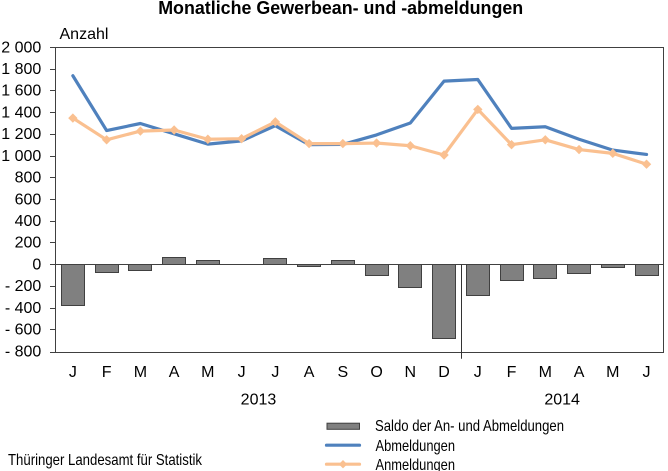 The image size is (668, 471). What do you see at coordinates (21, 91) in the screenshot?
I see `svg-text: 1 600` at bounding box center [21, 91].